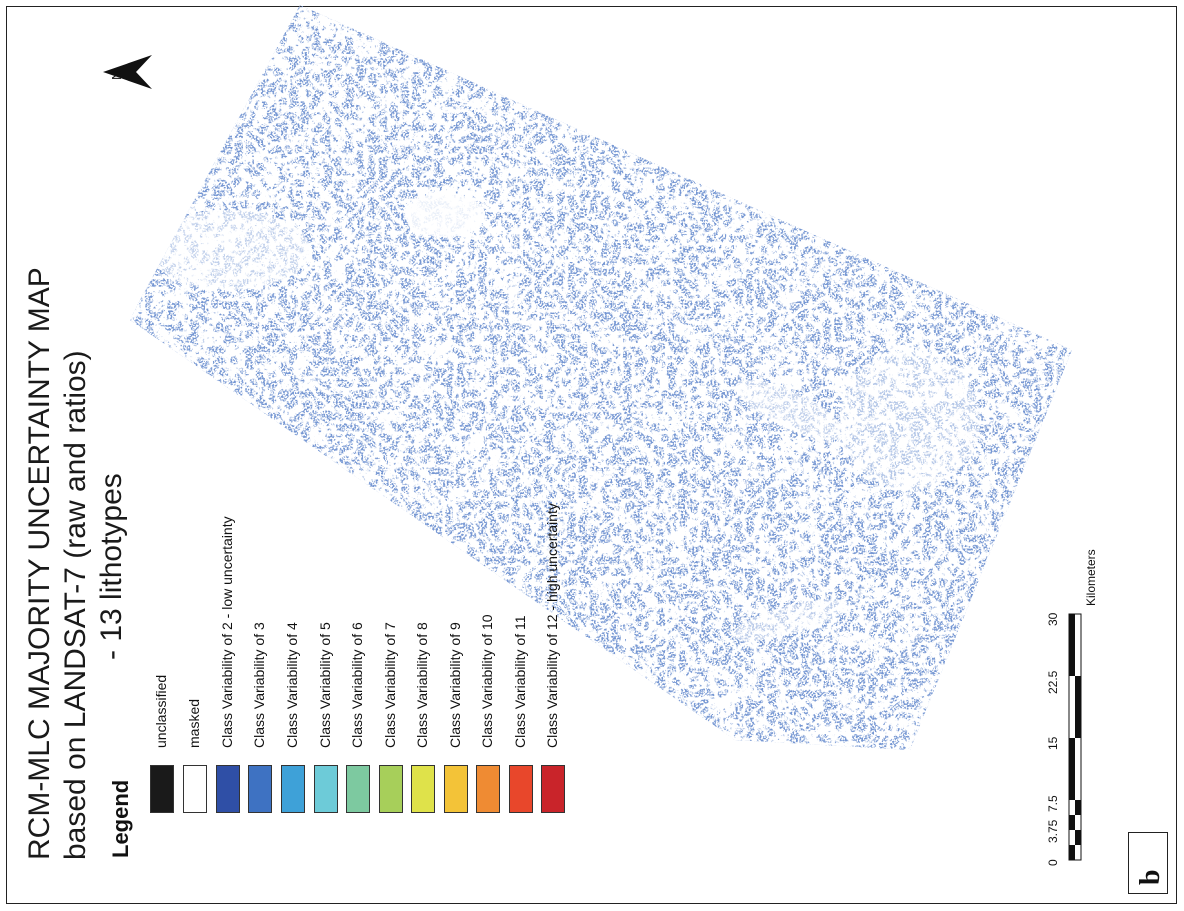 This screenshot has width=1184, height=911. Describe the element at coordinates (120, 818) in the screenshot. I see `legend-heading: Legend` at that location.